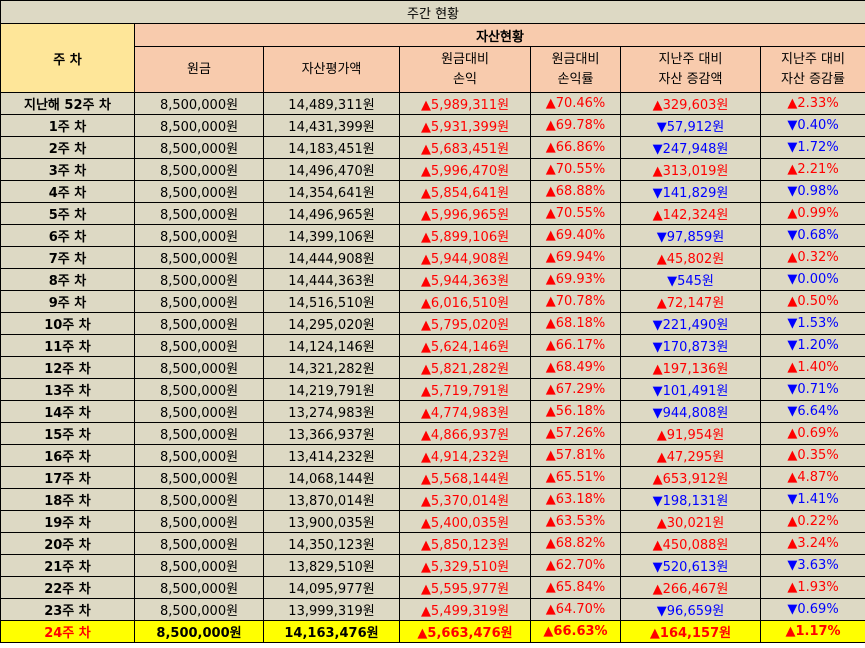 The height and width of the screenshot is (648, 865). What do you see at coordinates (199, 69) in the screenshot?
I see `principal-column-header: 원금` at bounding box center [199, 69].